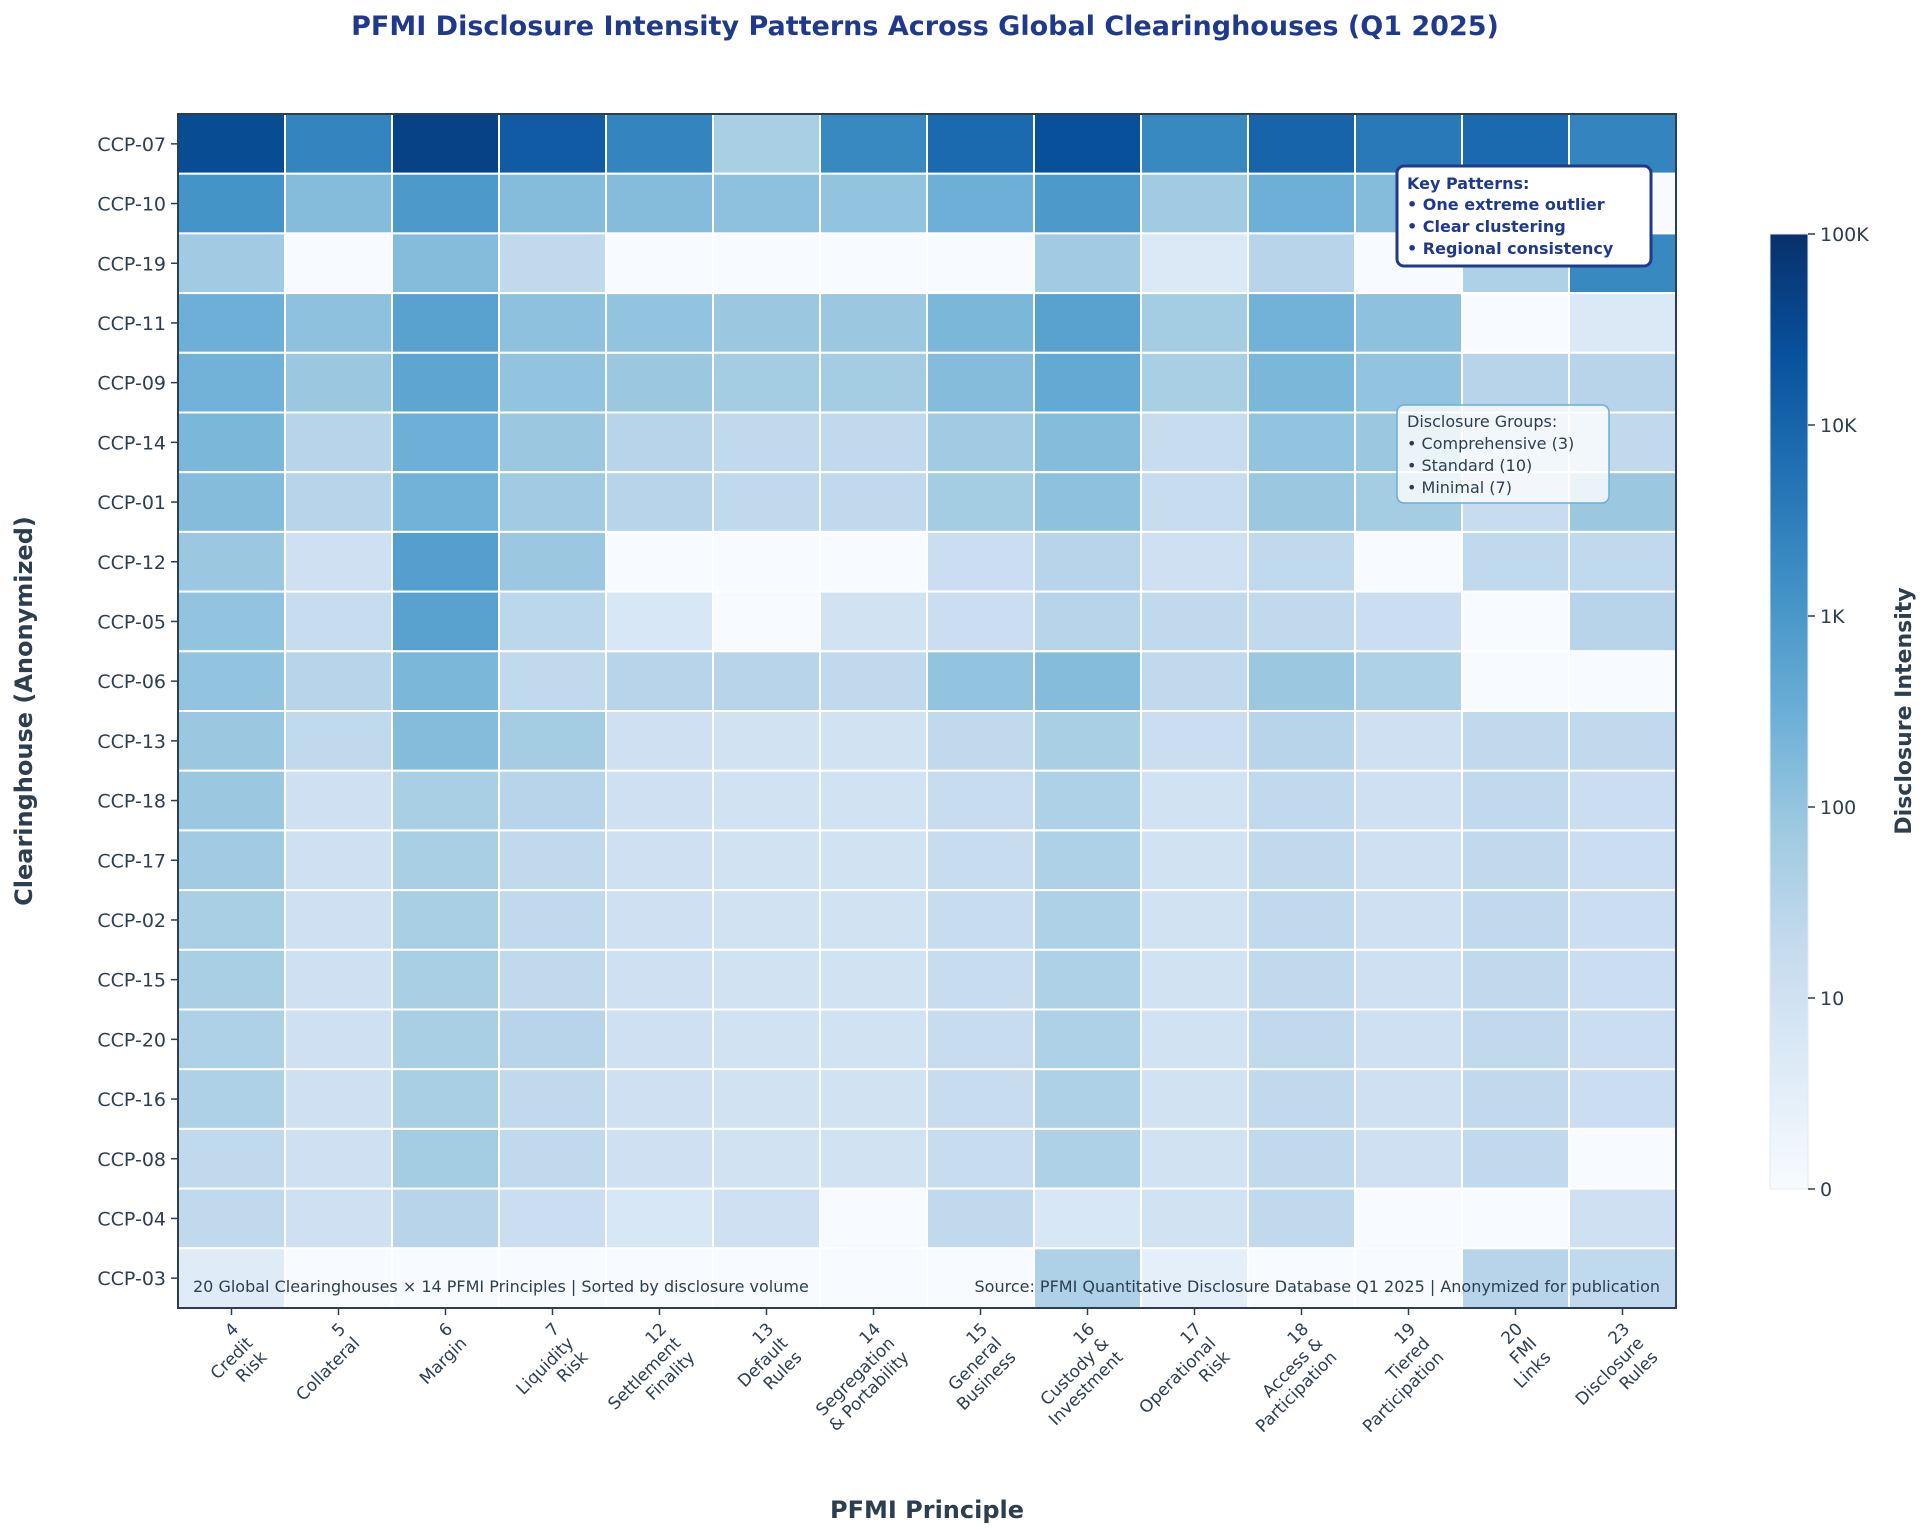 Image resolution: width=1920 pixels, height=1535 pixels. Describe the element at coordinates (1482, 421) in the screenshot. I see `disclosure-groups-title: Disclosure Groups:` at that location.